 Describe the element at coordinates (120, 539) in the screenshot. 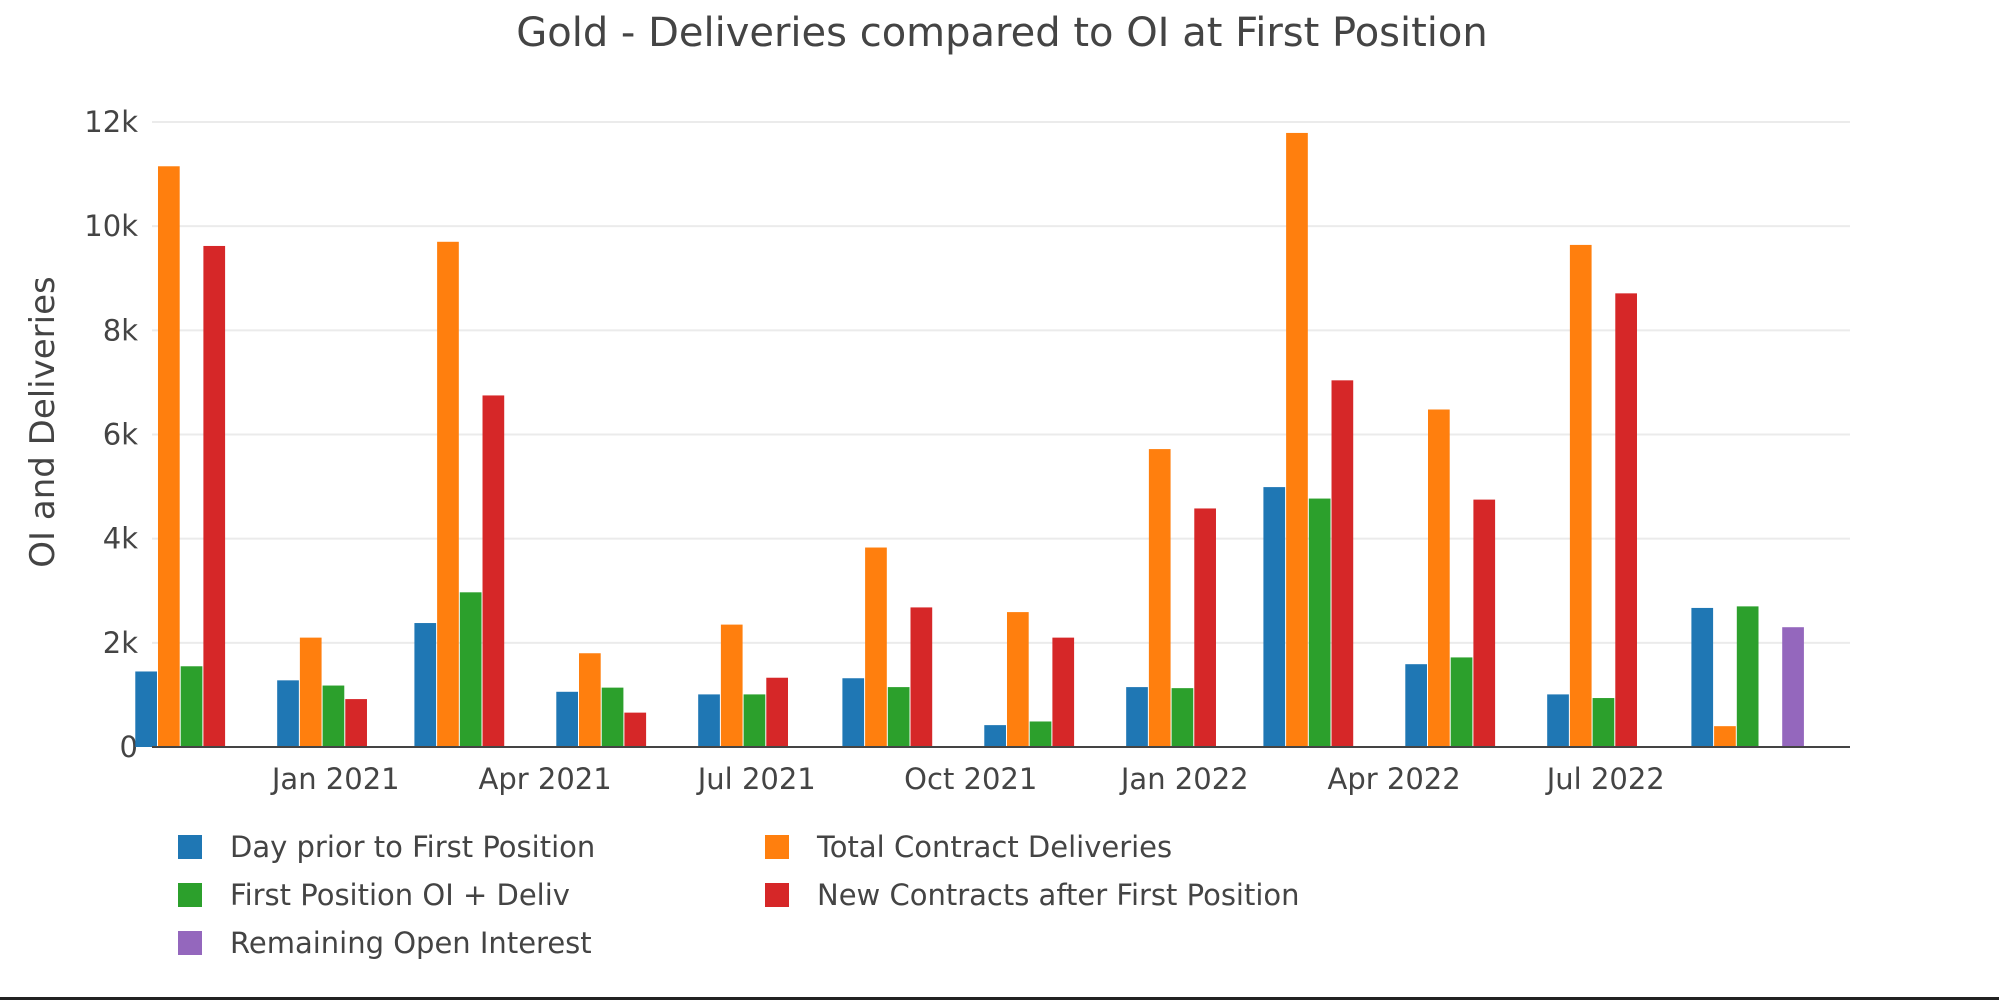

I see `y-tick-label: 4k` at that location.